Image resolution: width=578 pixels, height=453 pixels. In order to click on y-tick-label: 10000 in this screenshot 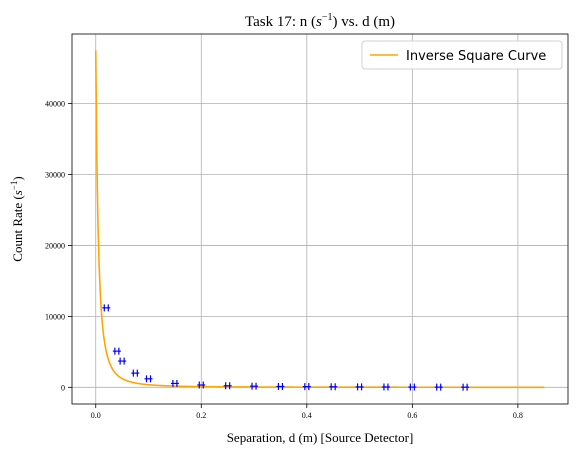, I will do `click(55, 316)`.